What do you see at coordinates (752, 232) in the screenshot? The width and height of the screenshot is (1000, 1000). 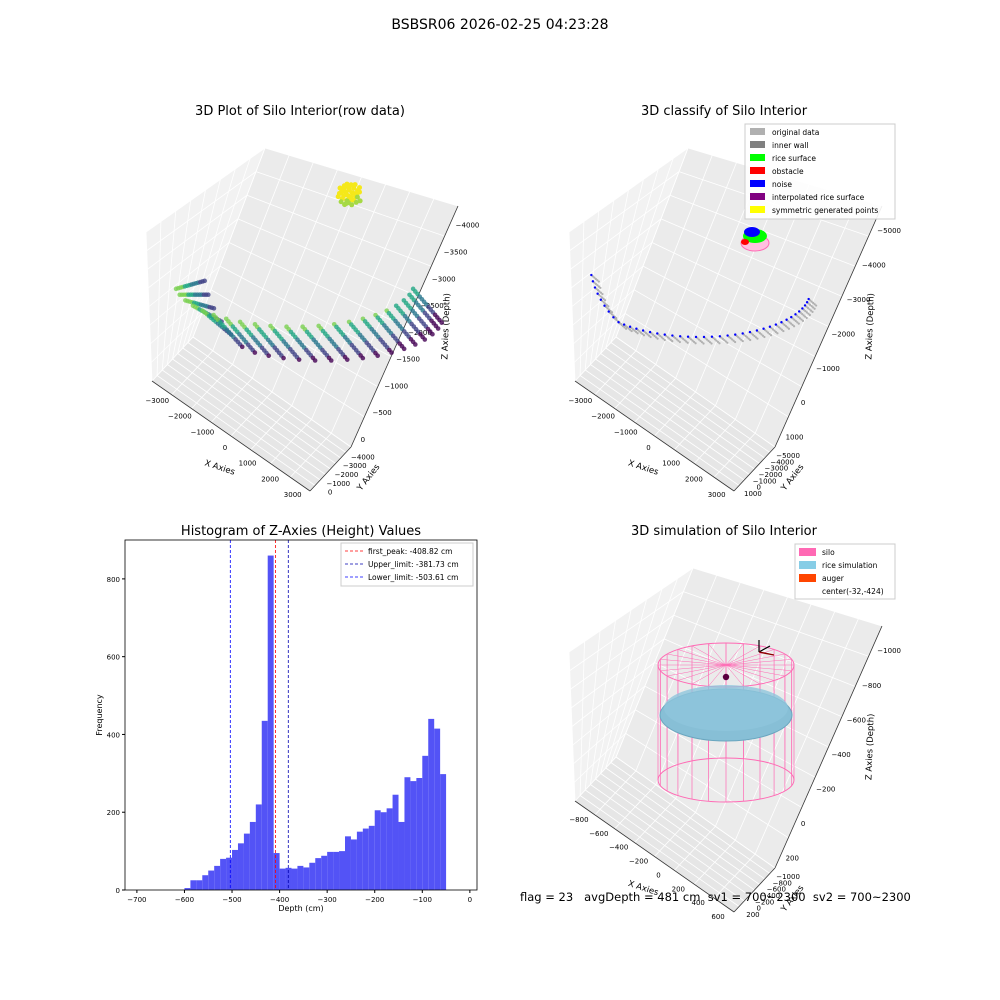 I see `noise-cluster` at bounding box center [752, 232].